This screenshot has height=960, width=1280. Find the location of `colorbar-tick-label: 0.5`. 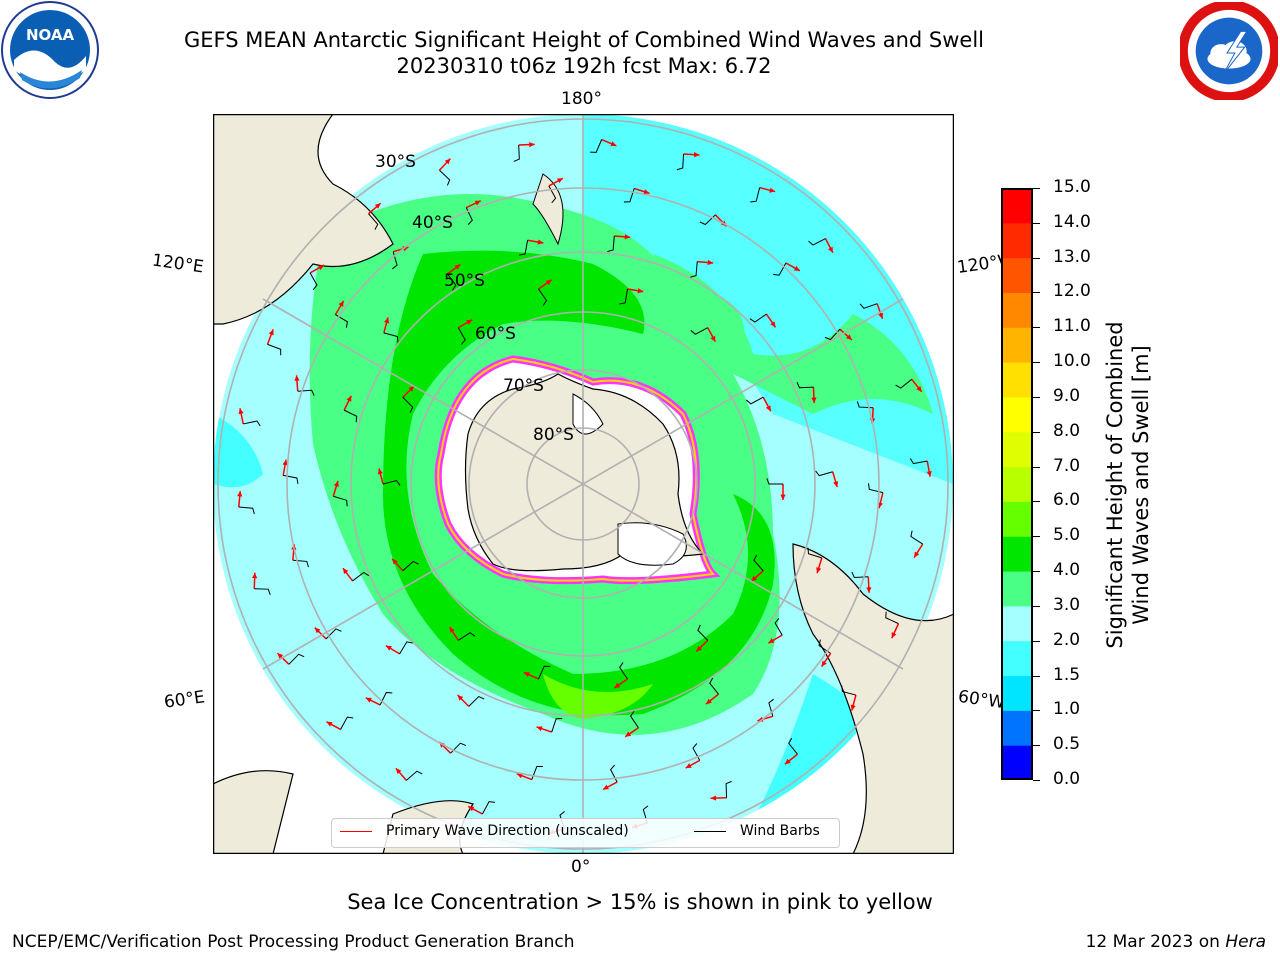

colorbar-tick-label: 0.5 is located at coordinates (1067, 744).